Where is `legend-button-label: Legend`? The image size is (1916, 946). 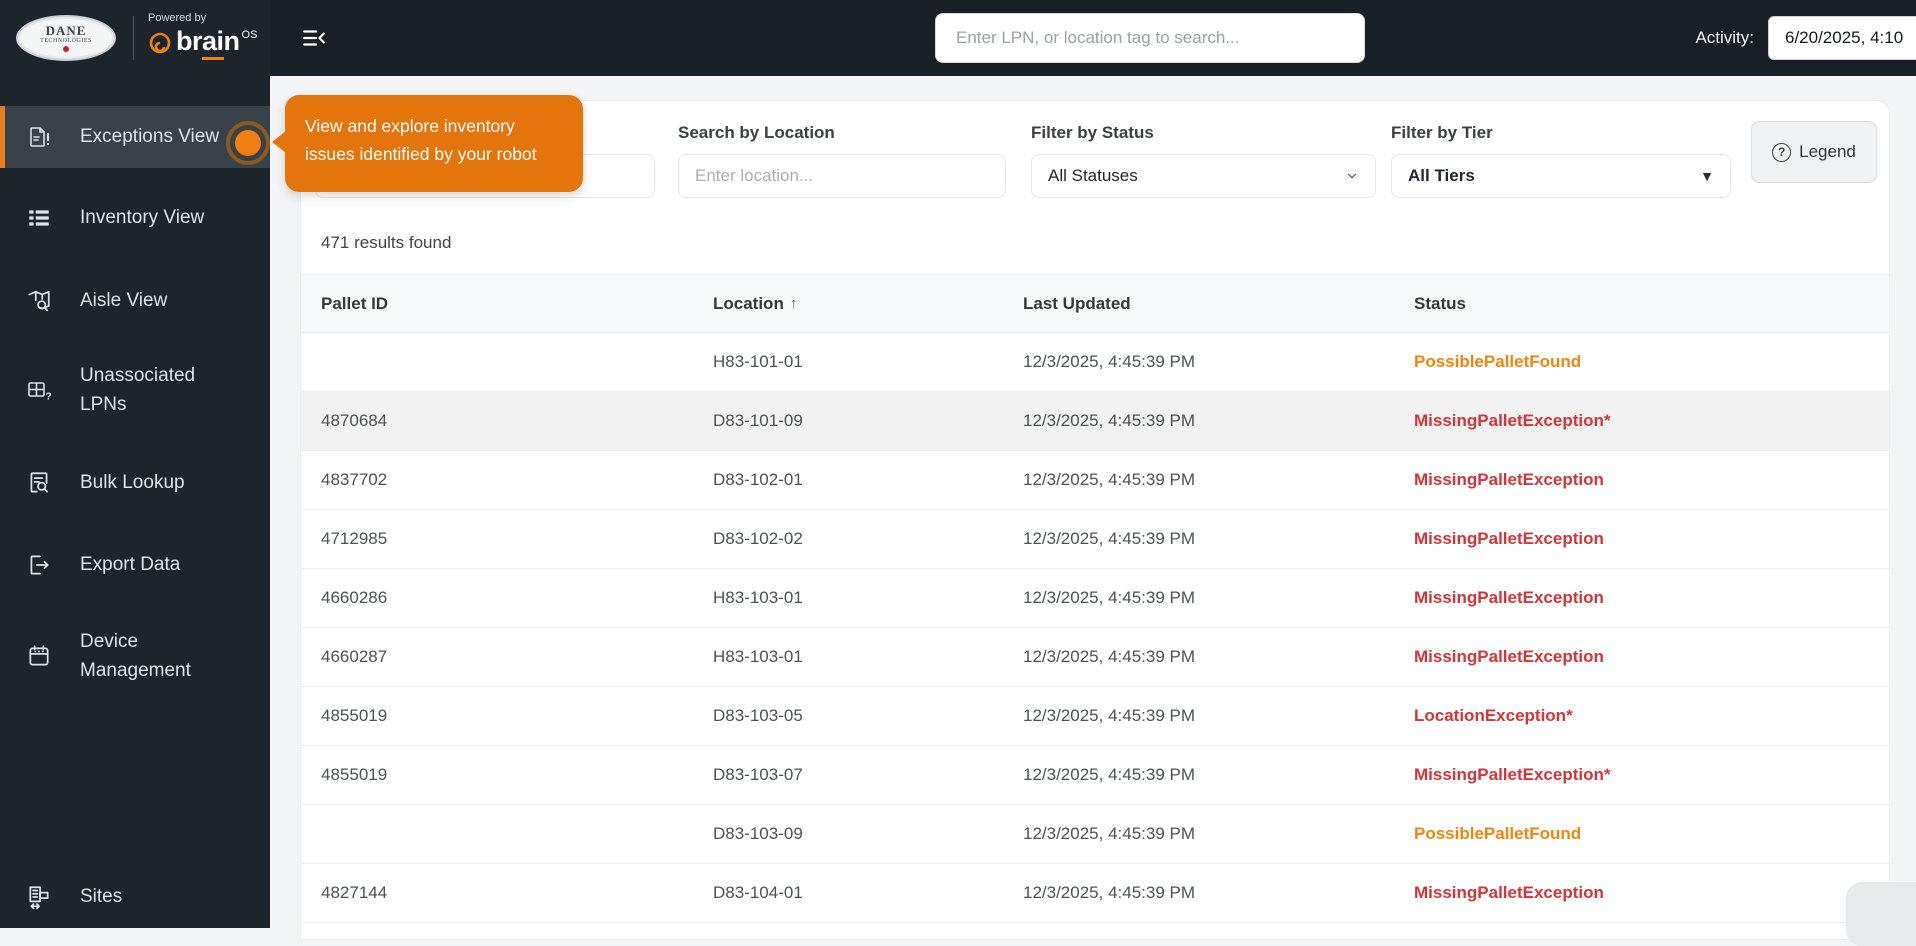 legend-button-label: Legend is located at coordinates (1827, 151).